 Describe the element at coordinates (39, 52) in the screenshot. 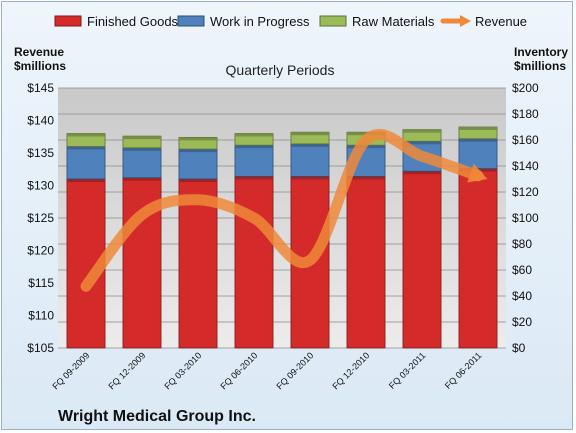

I see `left-axis-label-line1: Revenue` at that location.